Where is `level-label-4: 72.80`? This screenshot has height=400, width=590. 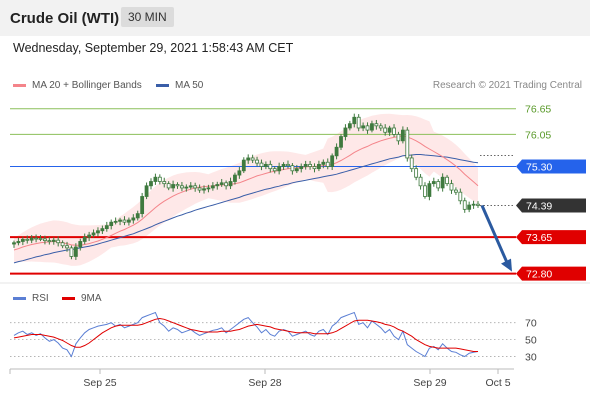 level-label-4: 72.80 is located at coordinates (539, 275).